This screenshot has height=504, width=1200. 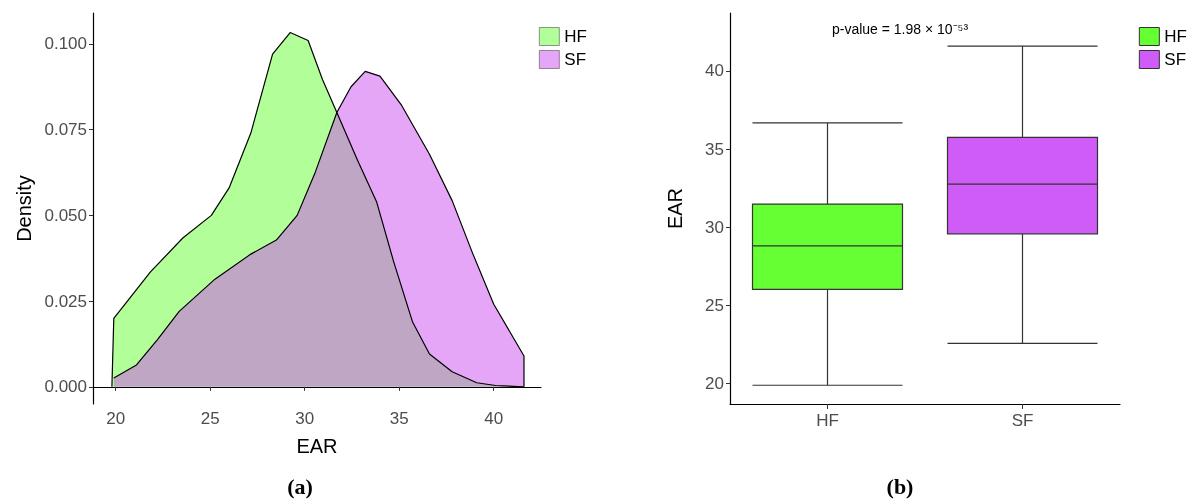 What do you see at coordinates (1022, 420) in the screenshot?
I see `x-tick-label: SF` at bounding box center [1022, 420].